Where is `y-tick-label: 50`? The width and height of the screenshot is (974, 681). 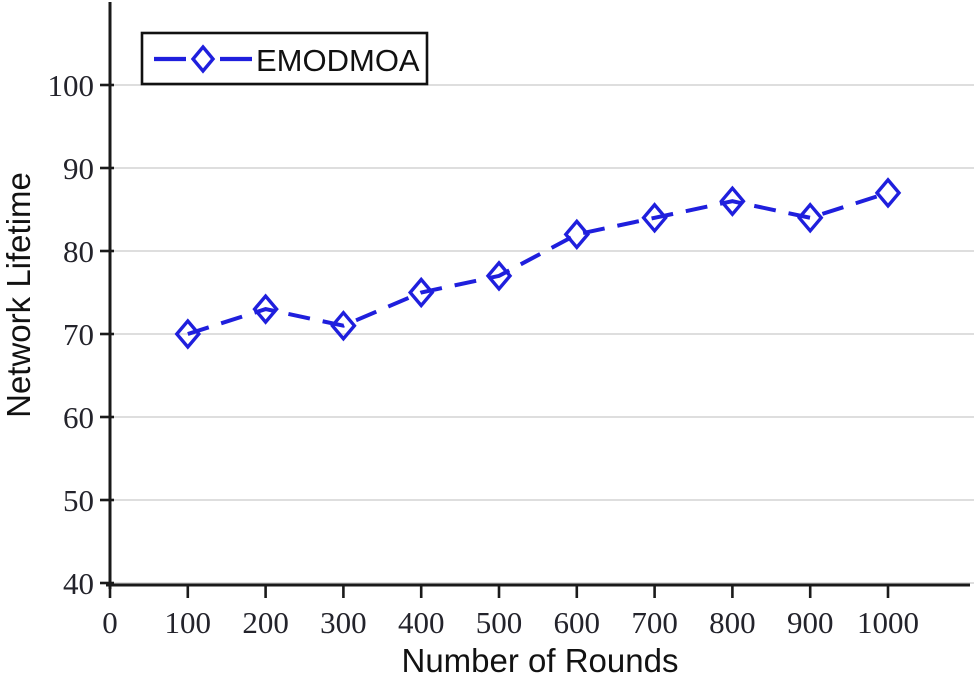 y-tick-label: 50 is located at coordinates (78, 500).